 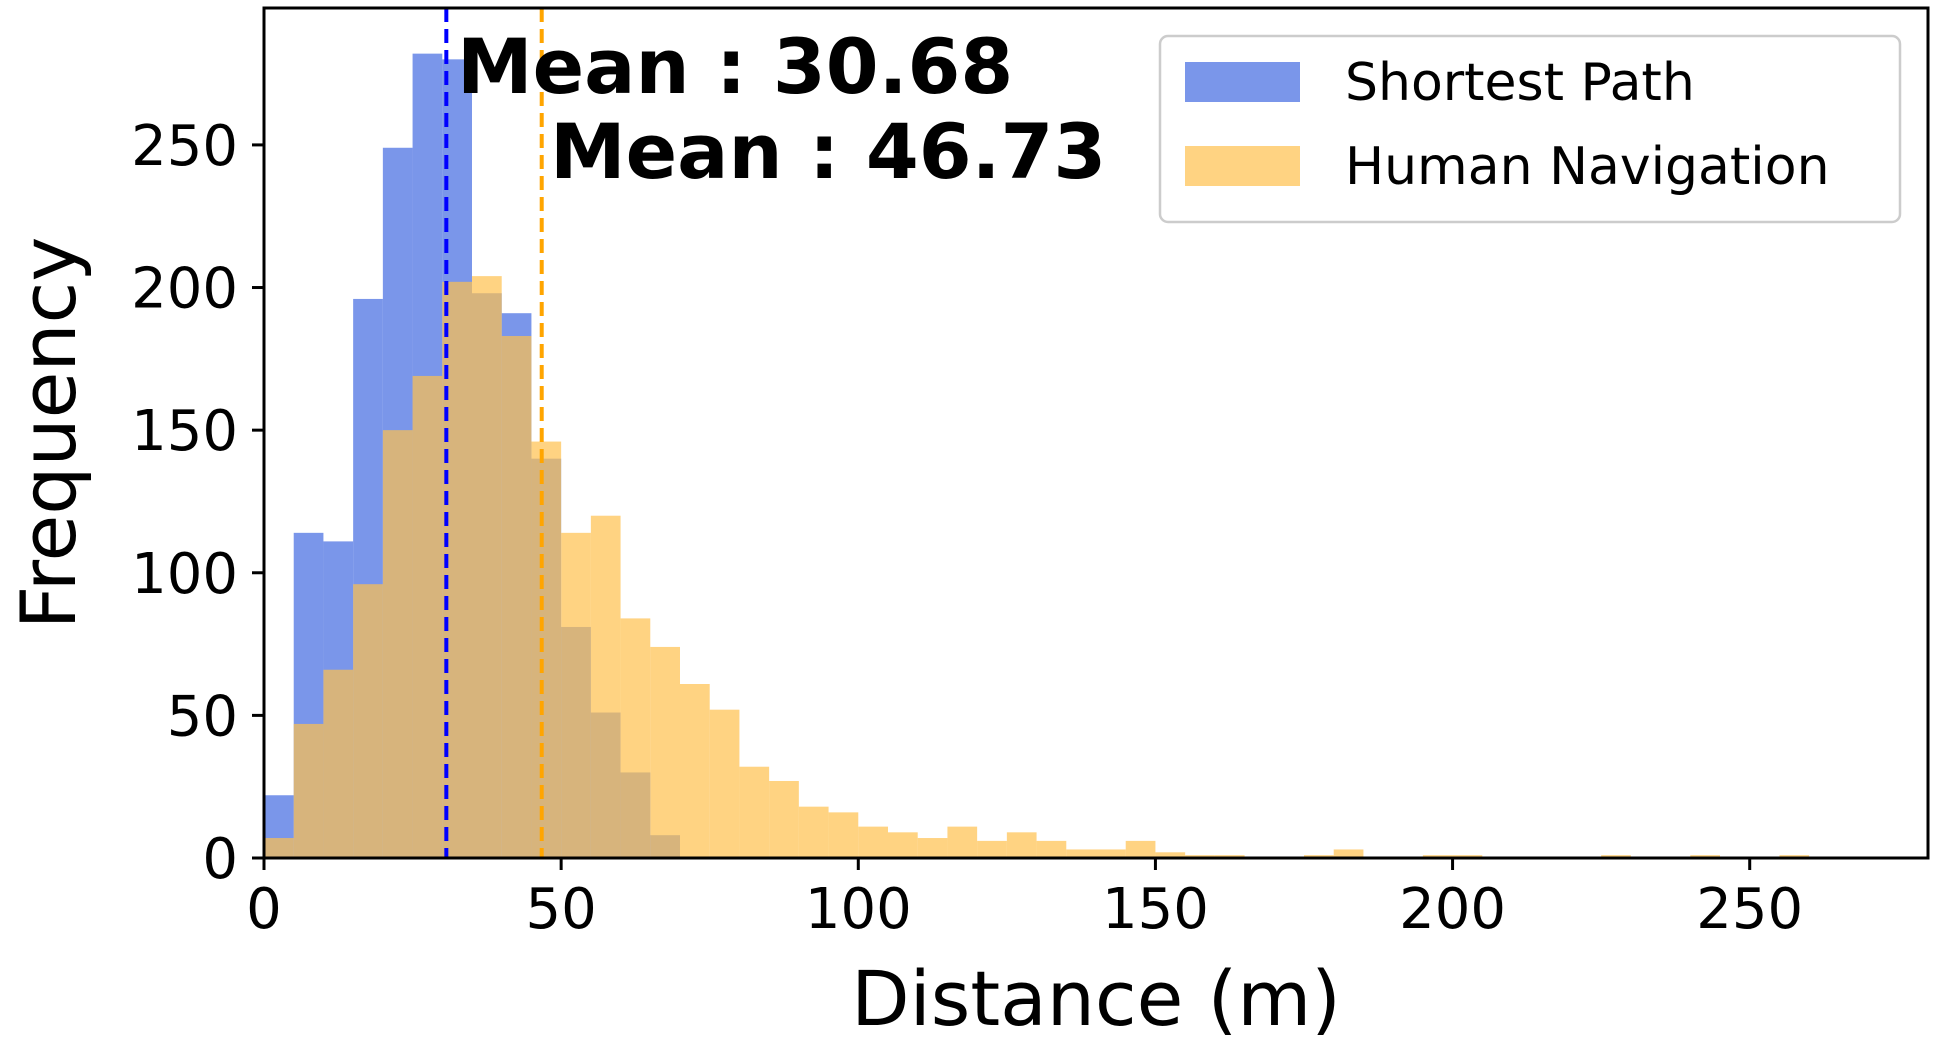 I want to click on y-tick-label: 200, so click(x=184, y=289).